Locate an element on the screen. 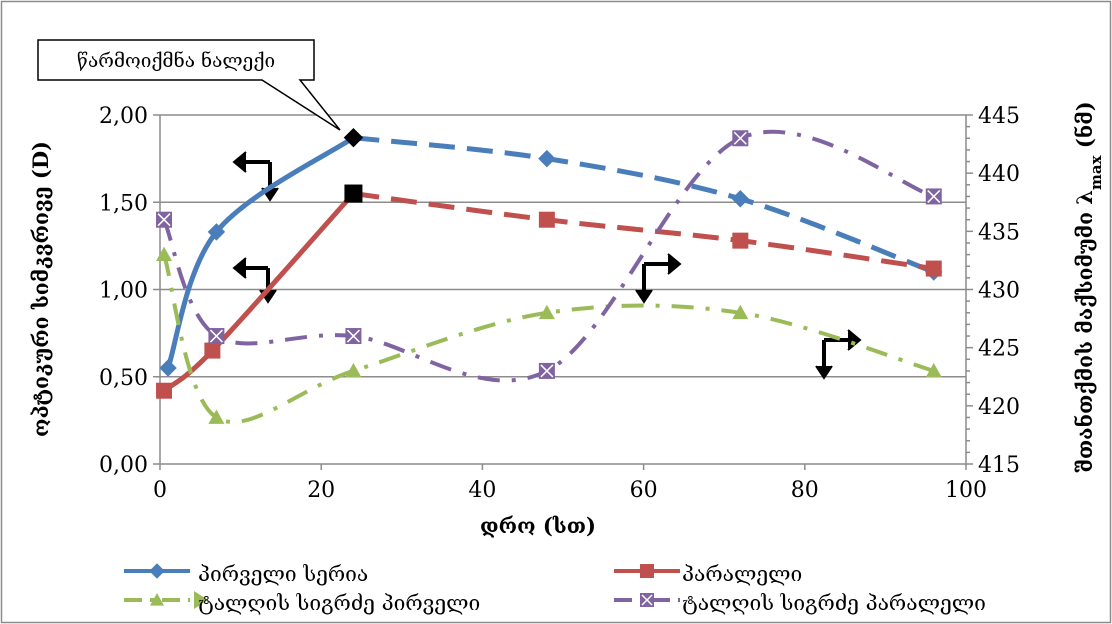  callout-text: წარმოიქმნა ნალექი is located at coordinates (176, 61).